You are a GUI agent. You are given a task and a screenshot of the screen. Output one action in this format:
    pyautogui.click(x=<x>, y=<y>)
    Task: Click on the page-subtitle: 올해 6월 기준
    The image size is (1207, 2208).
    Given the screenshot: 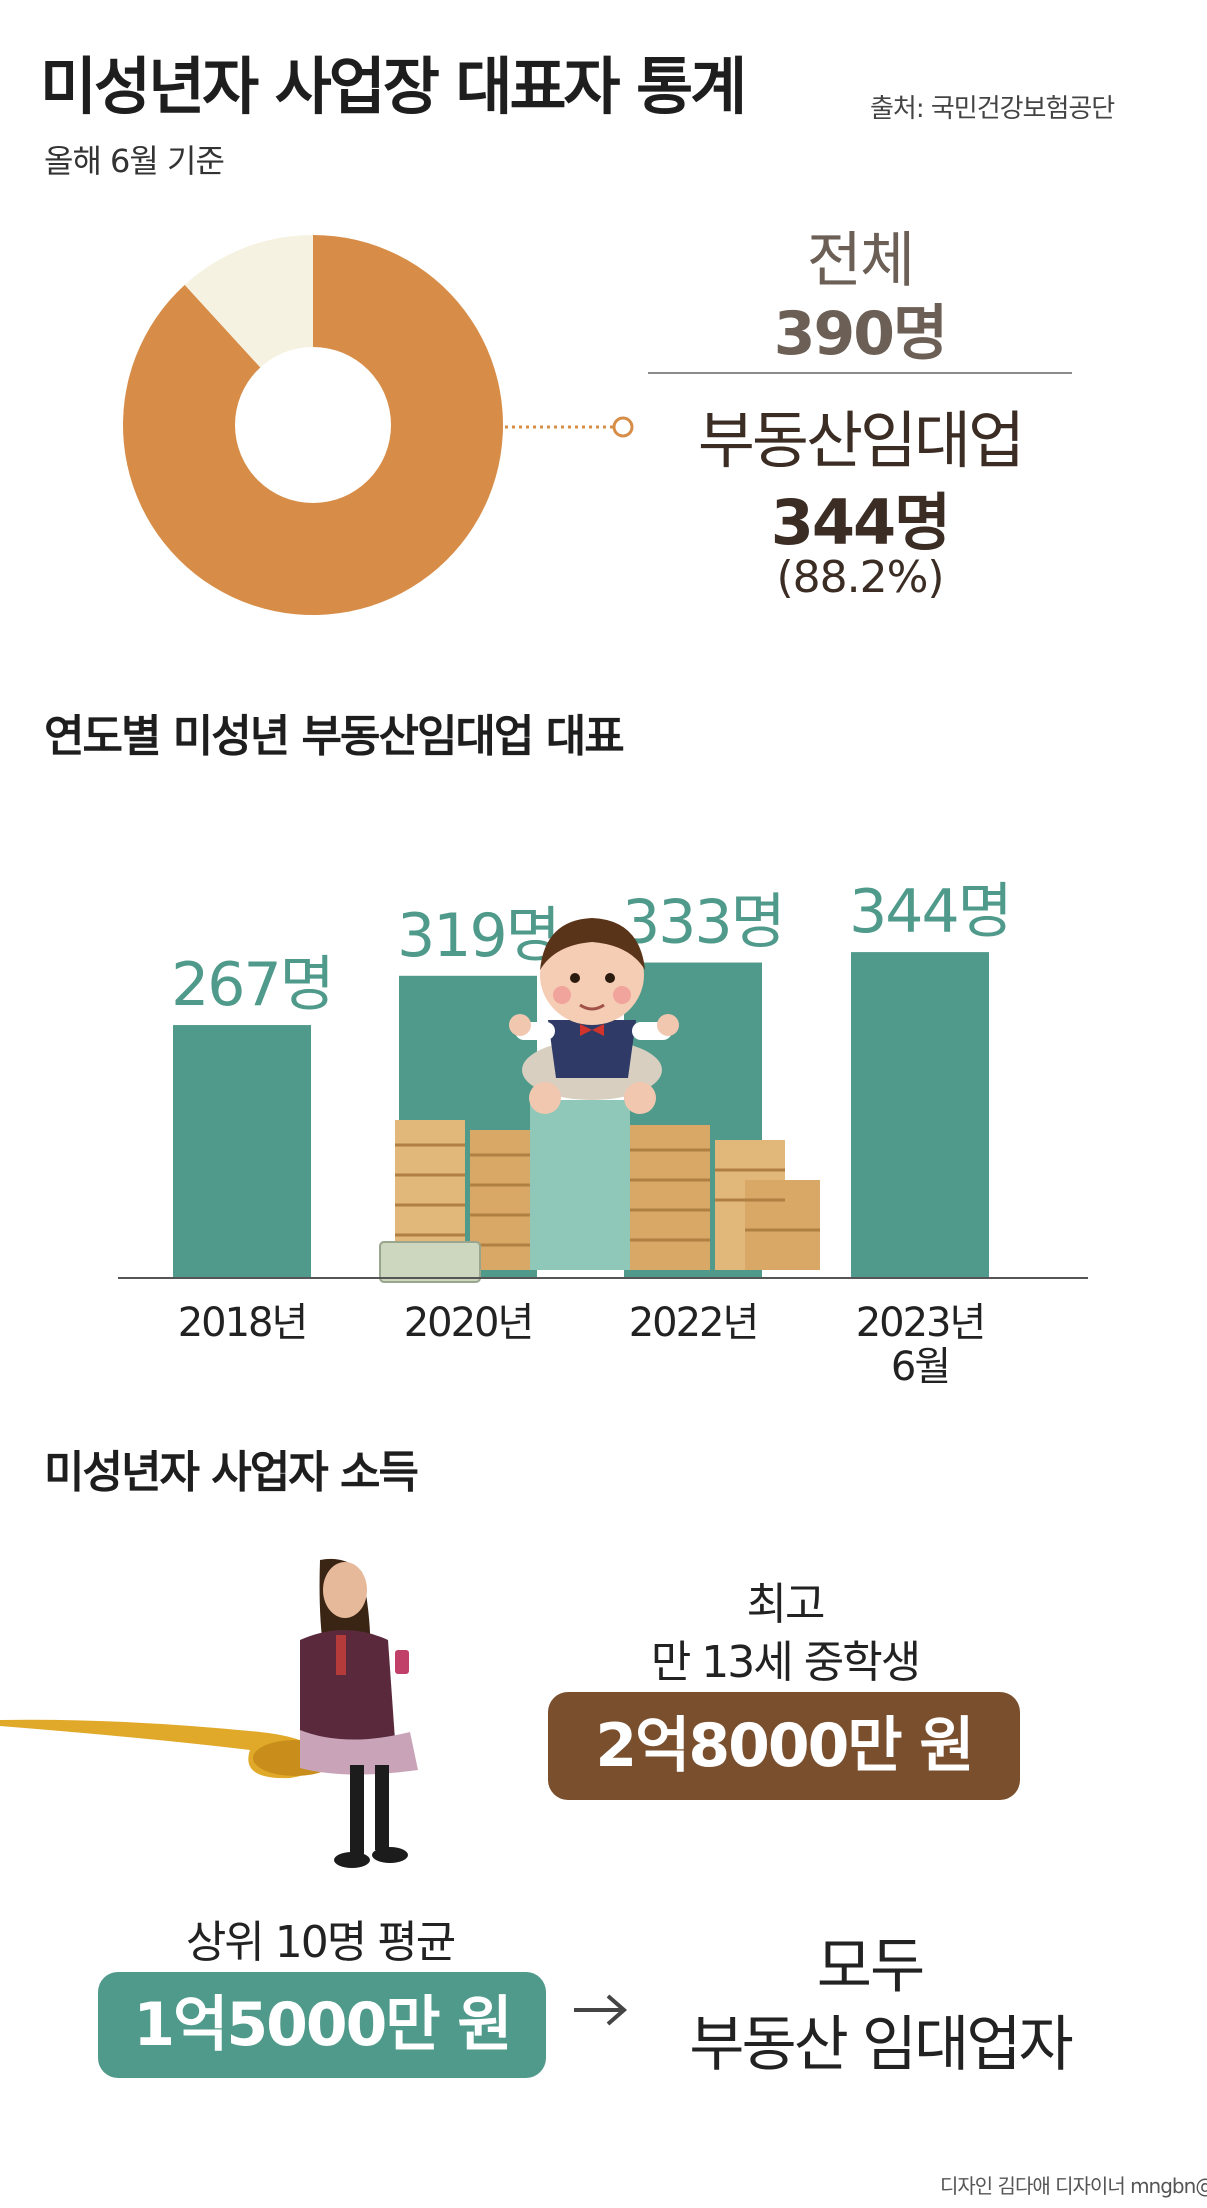 What is the action you would take?
    pyautogui.click(x=134, y=161)
    